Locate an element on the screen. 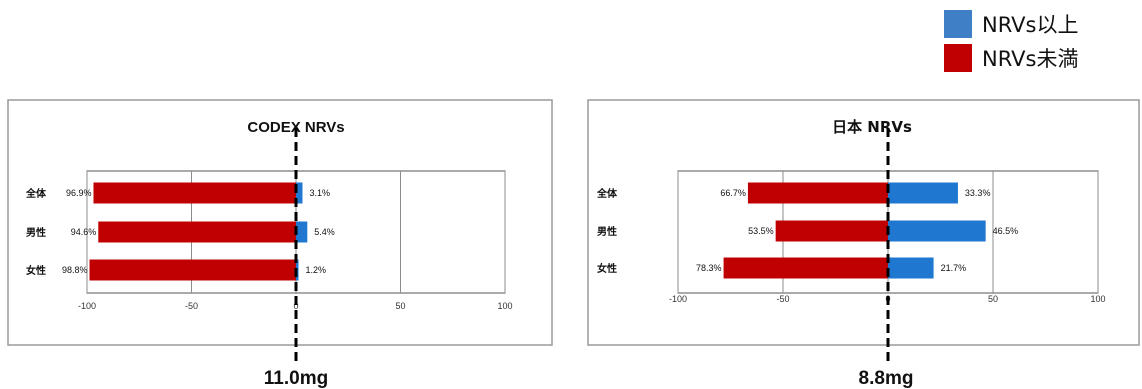 The width and height of the screenshot is (1142, 389). data-label-below: 96.9% is located at coordinates (79, 193).